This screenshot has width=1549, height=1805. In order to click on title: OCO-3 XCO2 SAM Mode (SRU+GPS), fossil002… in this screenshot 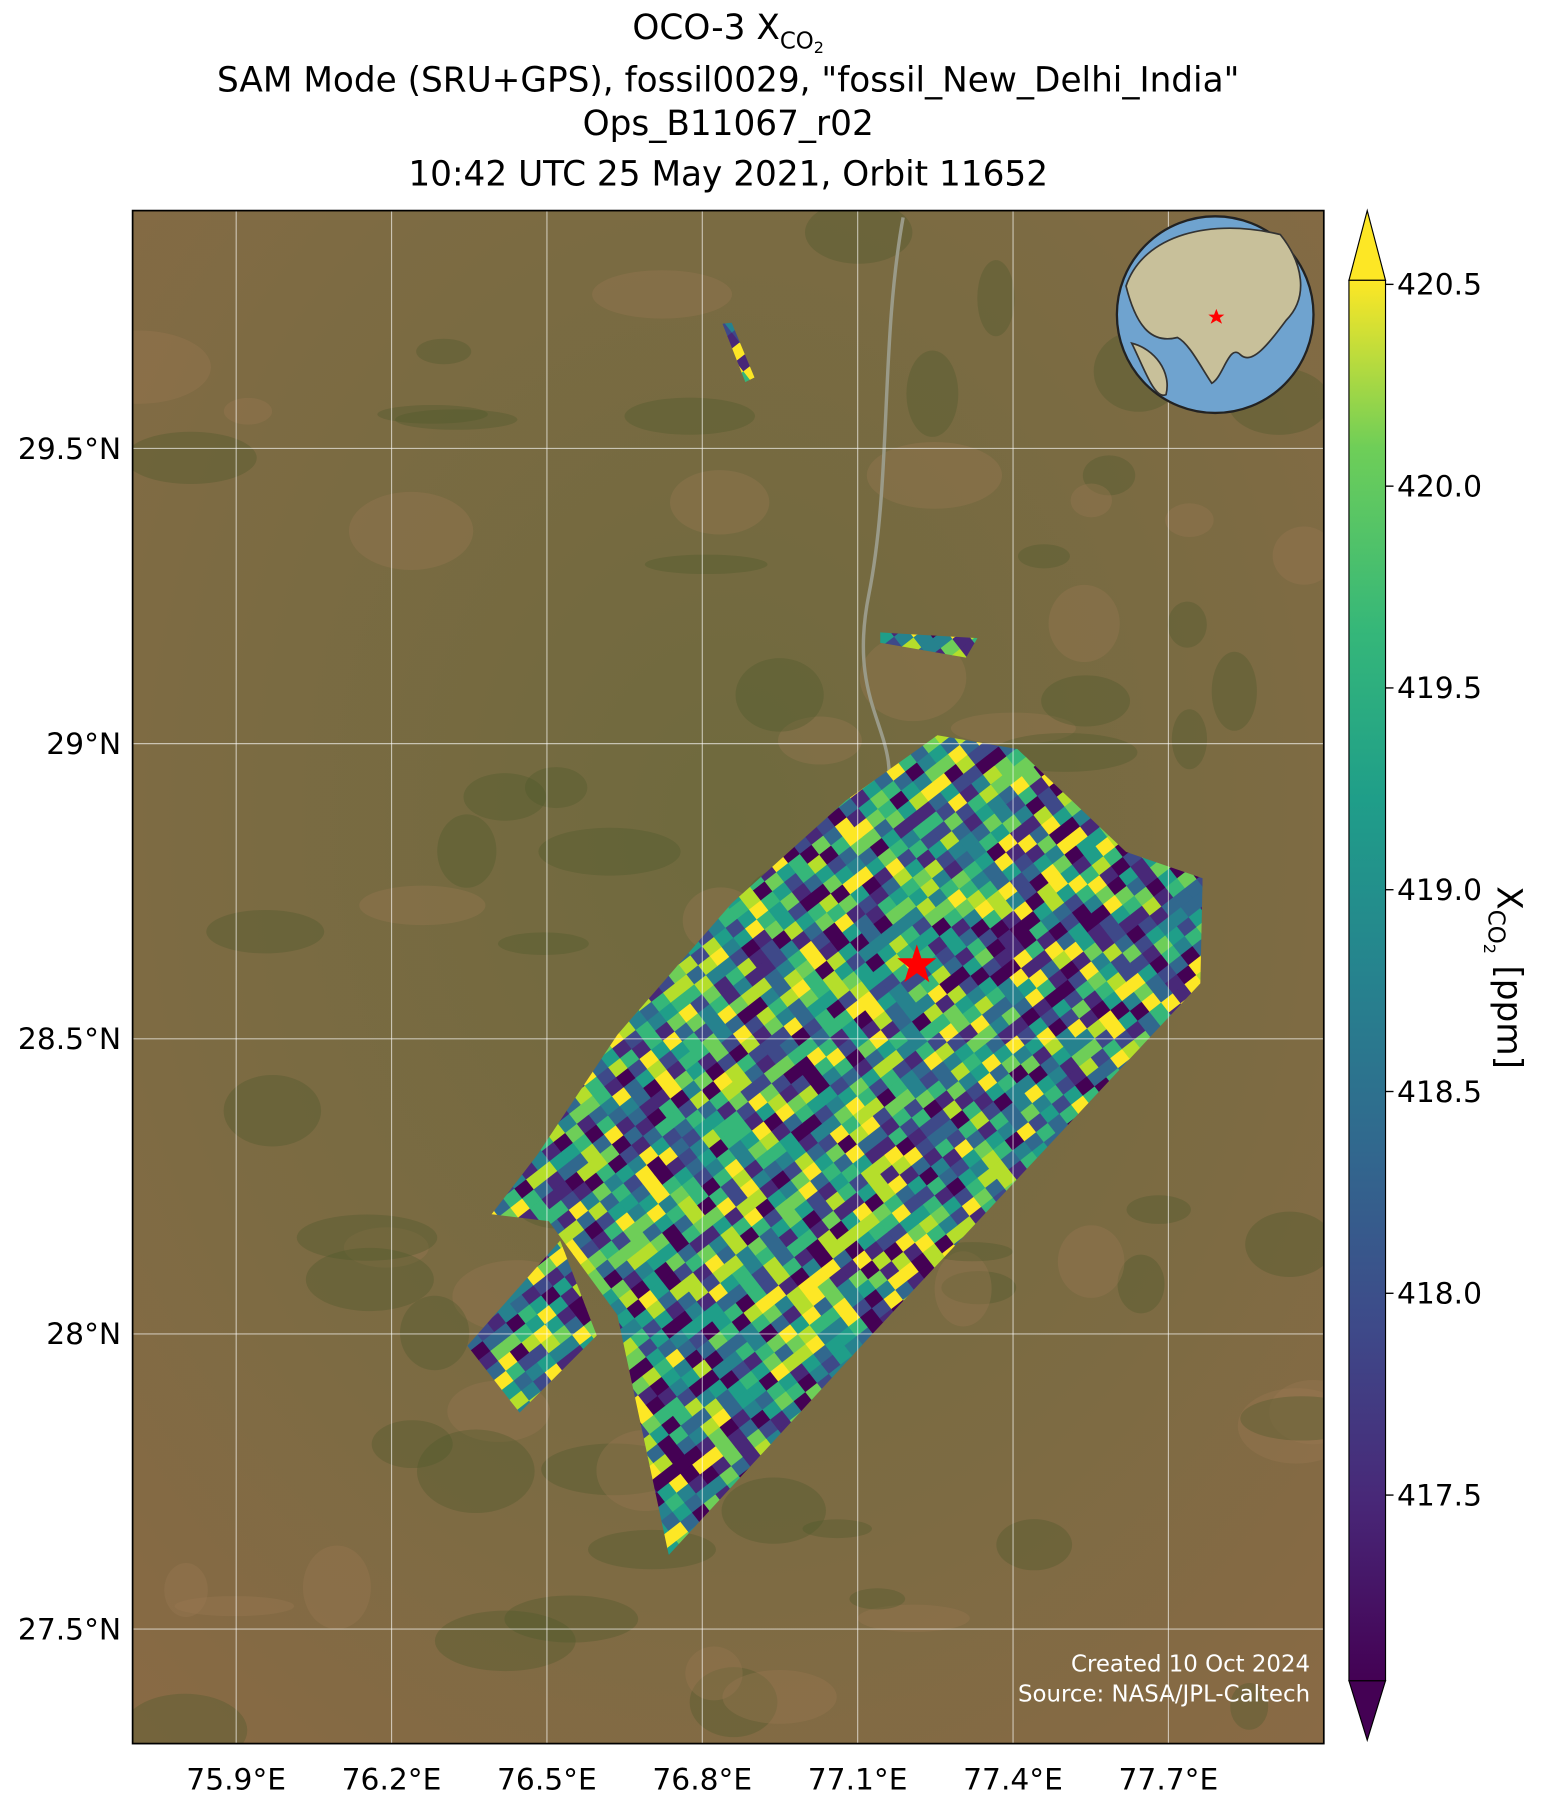, I will do `click(728, 101)`.